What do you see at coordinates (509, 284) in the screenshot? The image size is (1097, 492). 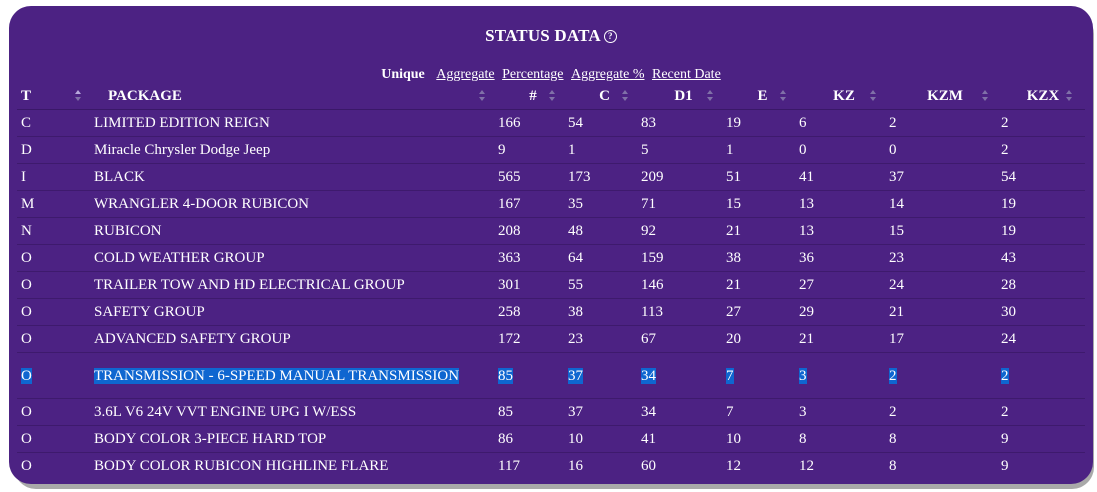 I see `cell-value: 301` at bounding box center [509, 284].